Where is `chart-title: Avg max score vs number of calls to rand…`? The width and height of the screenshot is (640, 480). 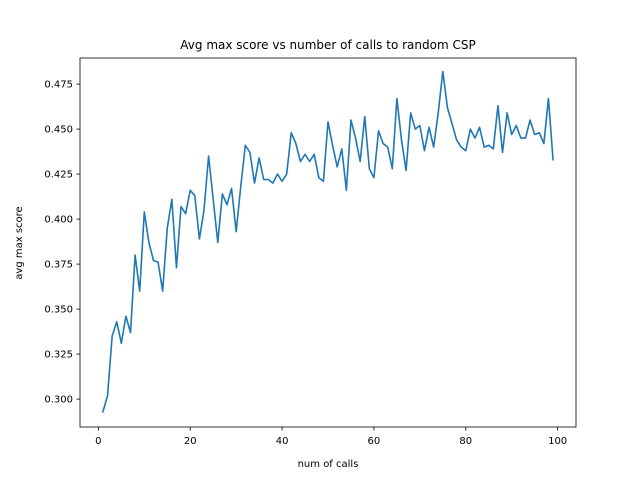 chart-title: Avg max score vs number of calls to rand… is located at coordinates (327, 45).